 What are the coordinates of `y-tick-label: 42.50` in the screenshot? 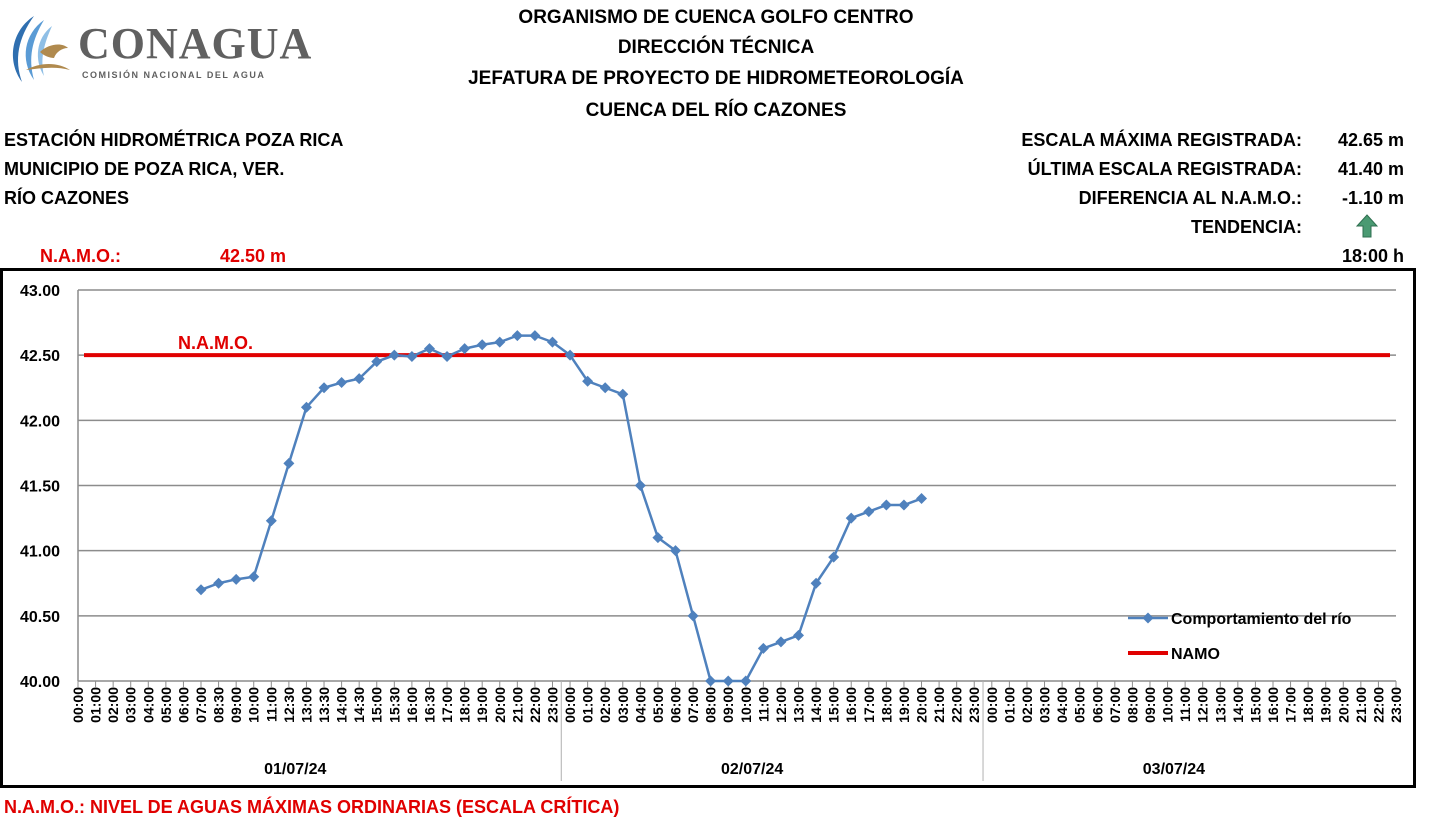 It's located at (40, 356).